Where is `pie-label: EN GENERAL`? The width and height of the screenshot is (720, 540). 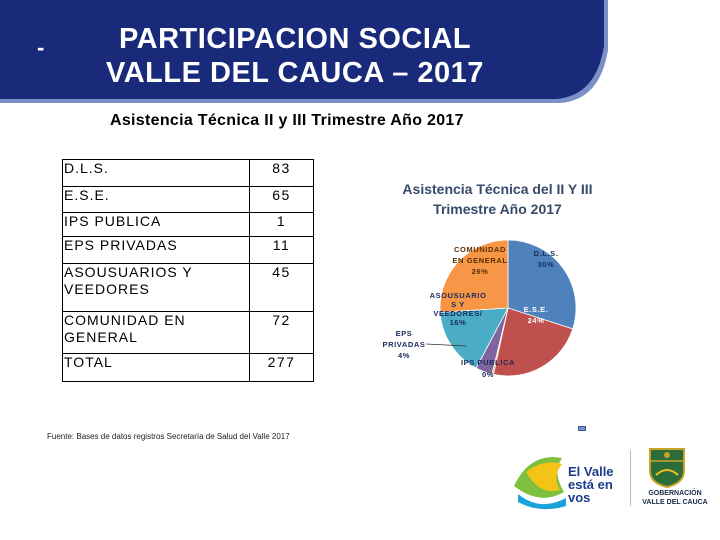 pie-label: EN GENERAL is located at coordinates (479, 260).